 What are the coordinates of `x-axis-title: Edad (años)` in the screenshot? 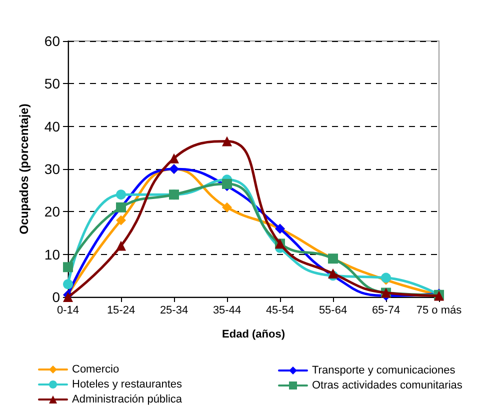 It's located at (254, 334).